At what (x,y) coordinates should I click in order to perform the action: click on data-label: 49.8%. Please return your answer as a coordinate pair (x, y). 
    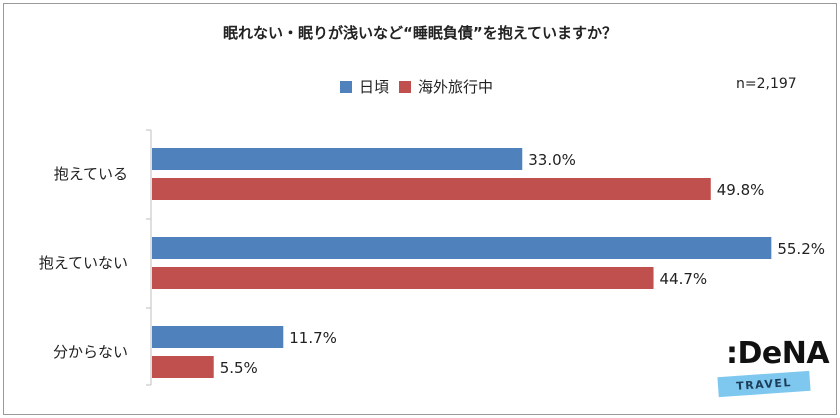
    Looking at the image, I should click on (741, 190).